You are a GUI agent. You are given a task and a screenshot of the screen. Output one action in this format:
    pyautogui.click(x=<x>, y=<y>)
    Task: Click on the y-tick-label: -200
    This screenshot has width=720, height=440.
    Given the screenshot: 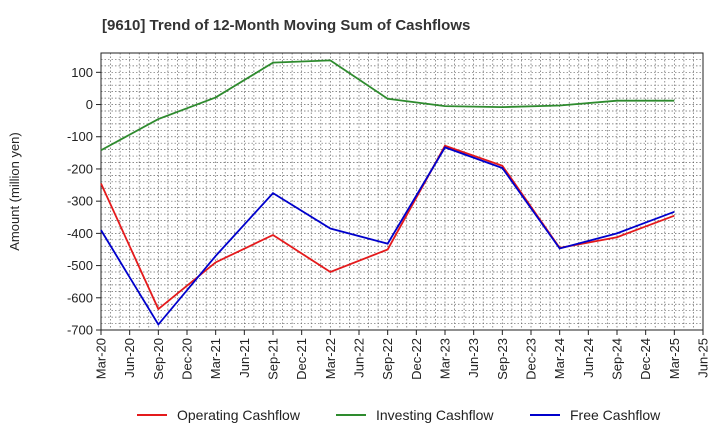 What is the action you would take?
    pyautogui.click(x=80, y=168)
    